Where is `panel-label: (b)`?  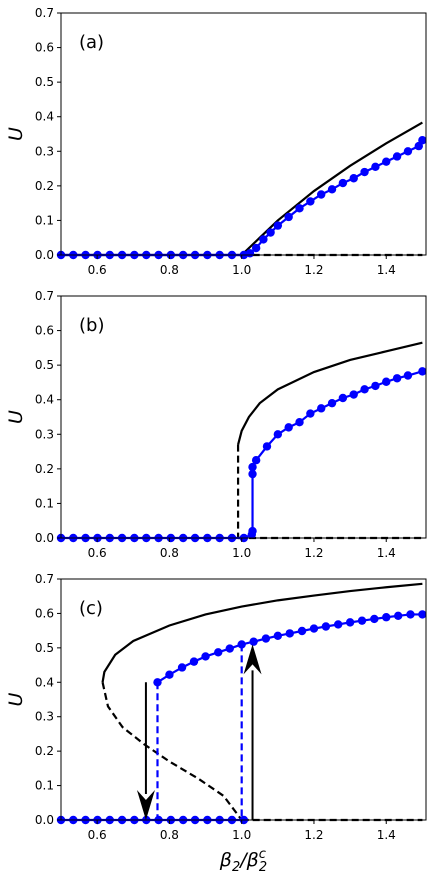 panel-label: (b) is located at coordinates (91, 325).